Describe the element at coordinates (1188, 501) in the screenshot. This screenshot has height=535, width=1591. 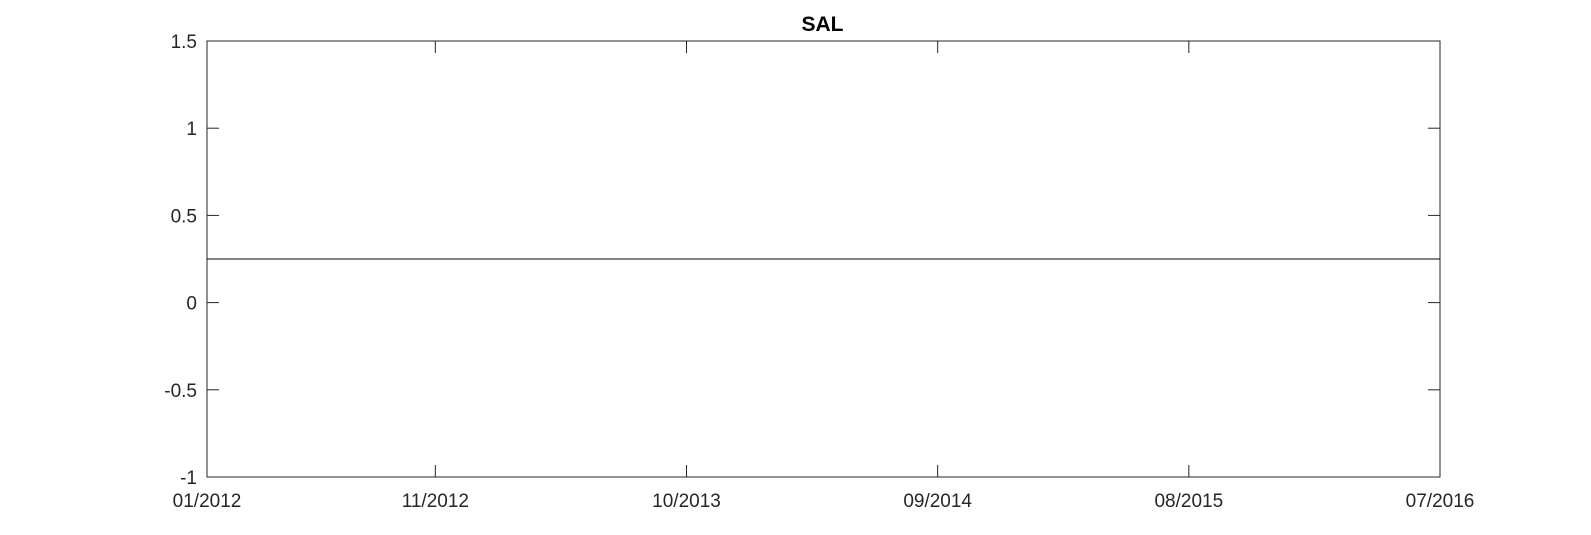
I see `x-tick-label: 08/2015` at that location.